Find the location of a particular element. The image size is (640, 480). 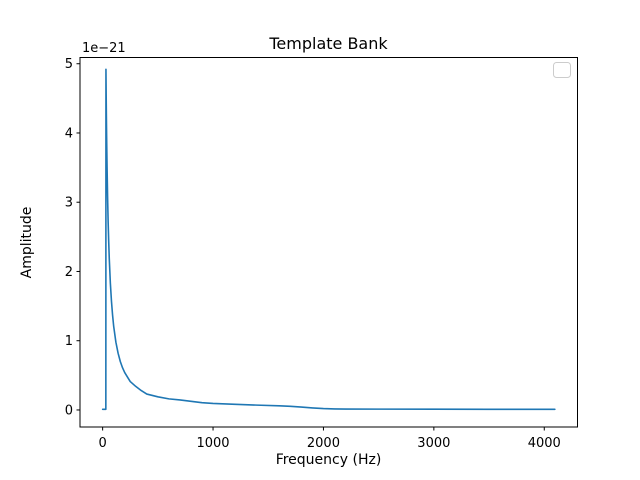

legend is located at coordinates (562, 70).